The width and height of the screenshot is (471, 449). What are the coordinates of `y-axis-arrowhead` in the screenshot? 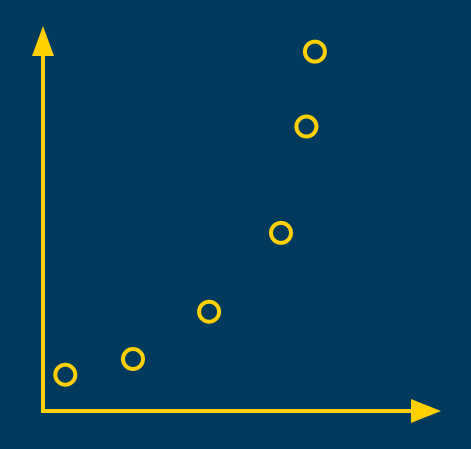 It's located at (43, 41).